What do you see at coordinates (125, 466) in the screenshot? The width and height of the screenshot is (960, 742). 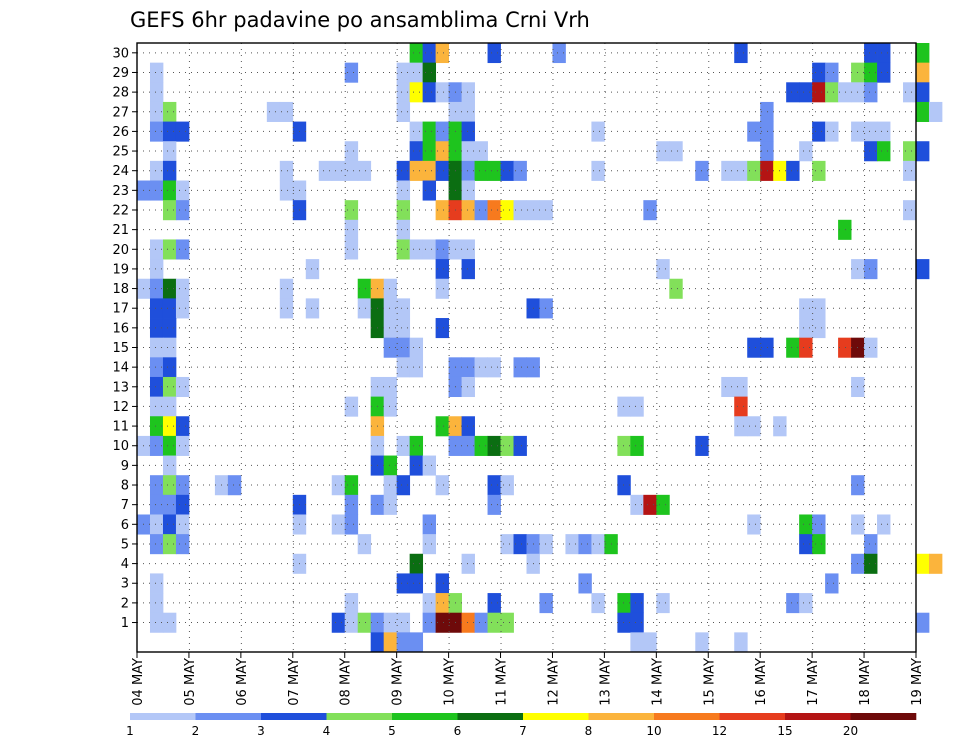 I see `y-tick-label: 9` at bounding box center [125, 466].